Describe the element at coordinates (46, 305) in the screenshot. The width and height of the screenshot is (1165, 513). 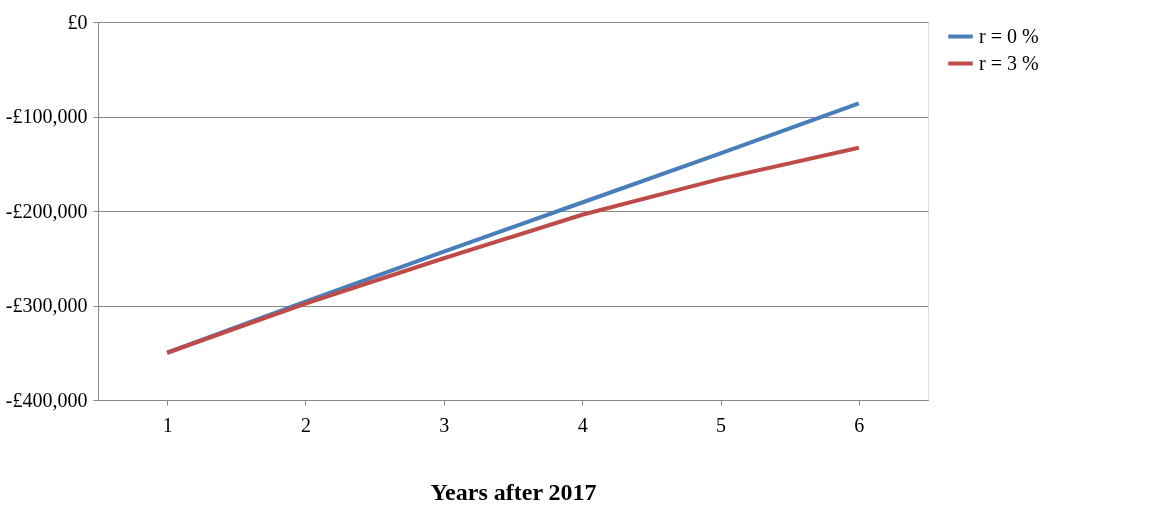
I see `y-tick-label: -£300,000` at that location.